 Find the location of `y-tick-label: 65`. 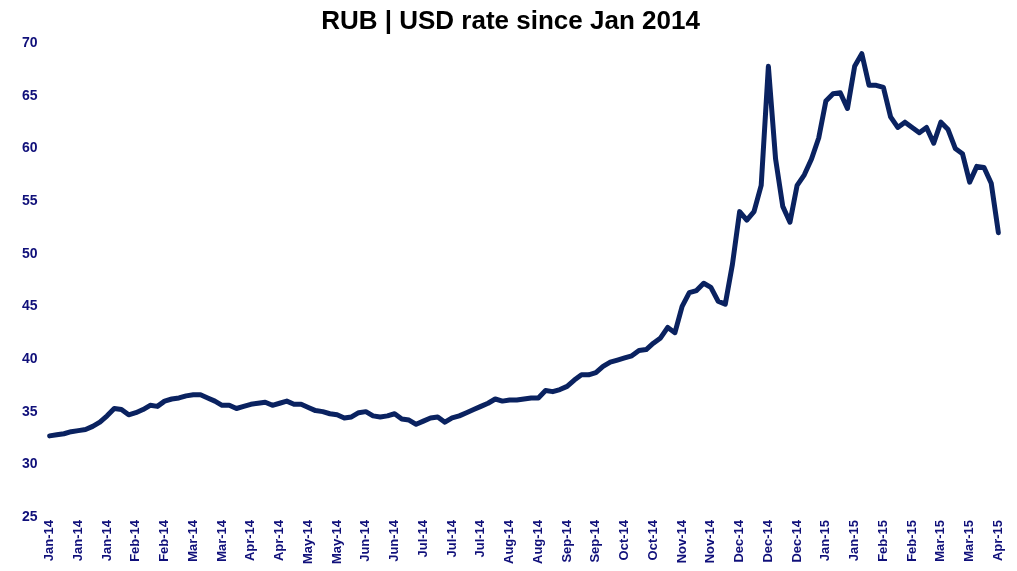

y-tick-label: 65 is located at coordinates (29, 94).